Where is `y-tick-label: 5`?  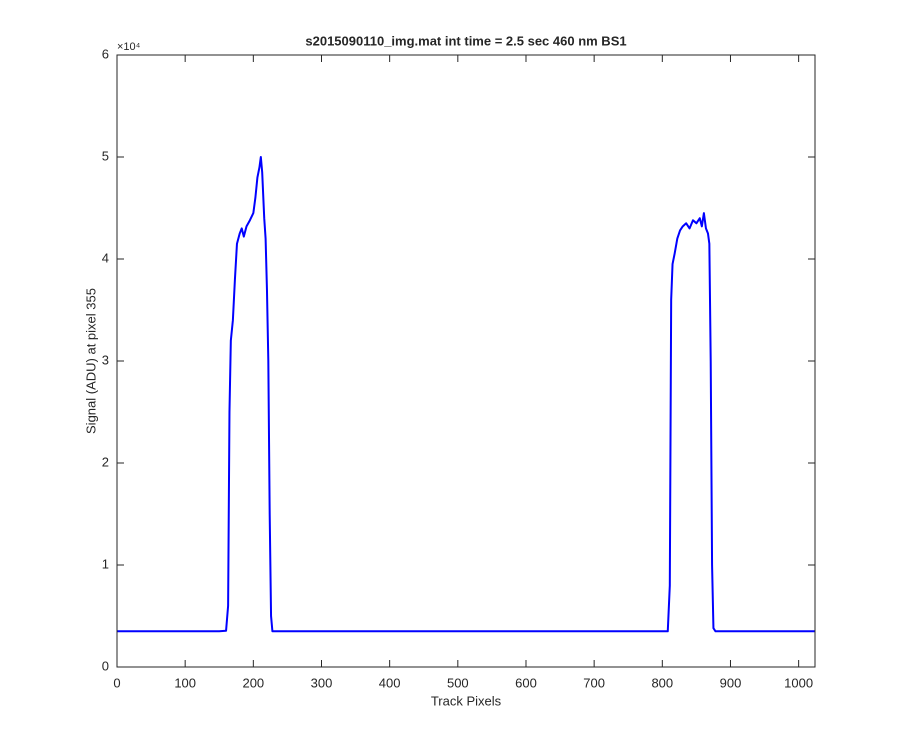 y-tick-label: 5 is located at coordinates (105, 155).